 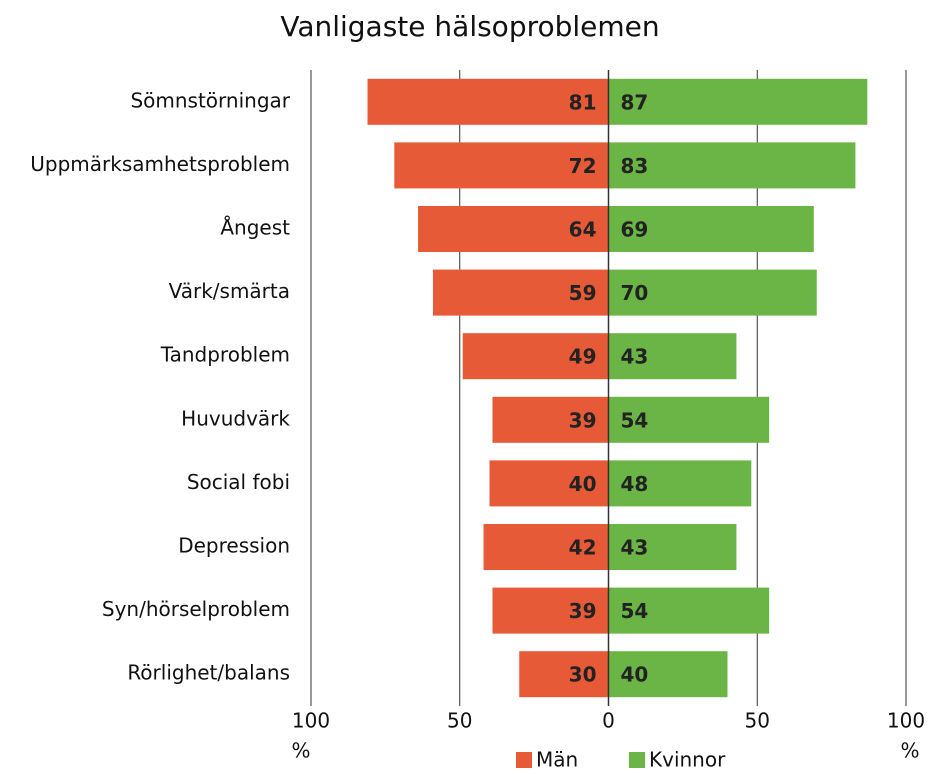 I want to click on category-label: Social fobi, so click(x=238, y=482).